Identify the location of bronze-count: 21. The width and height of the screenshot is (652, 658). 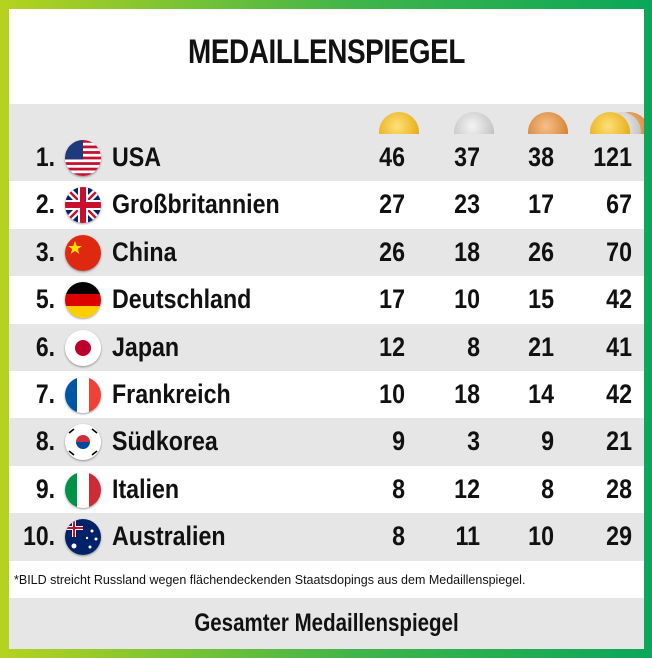
(541, 346).